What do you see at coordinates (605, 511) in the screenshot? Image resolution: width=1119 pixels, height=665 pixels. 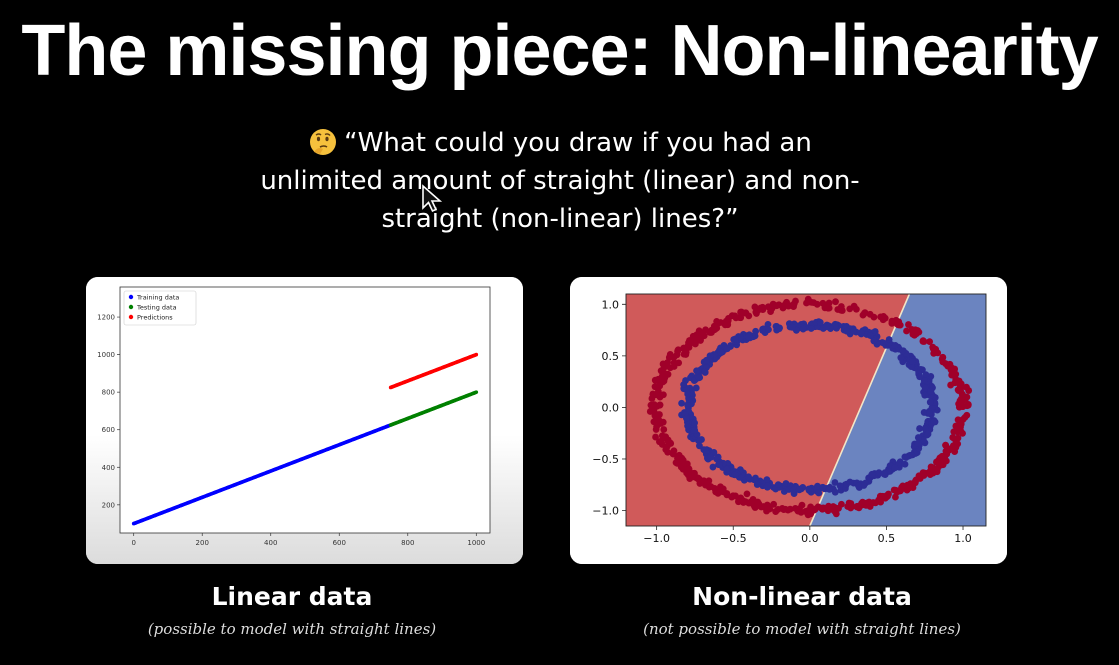 I see `y-tick-label: −1.0` at bounding box center [605, 511].